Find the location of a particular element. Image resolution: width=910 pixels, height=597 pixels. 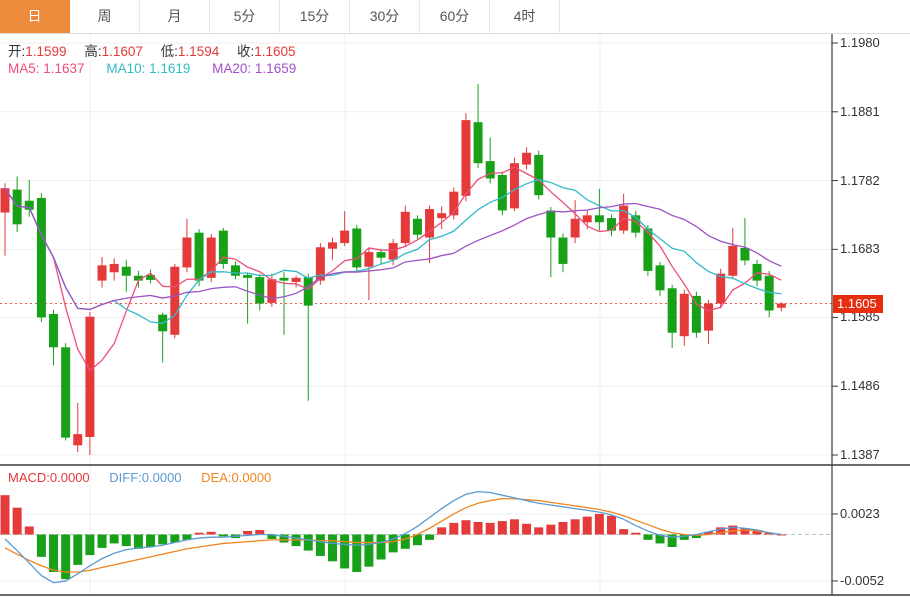

ma-readout: MA5: 1.1637 MA10: 1.1619 MA20: 1.1659 is located at coordinates (161, 68).